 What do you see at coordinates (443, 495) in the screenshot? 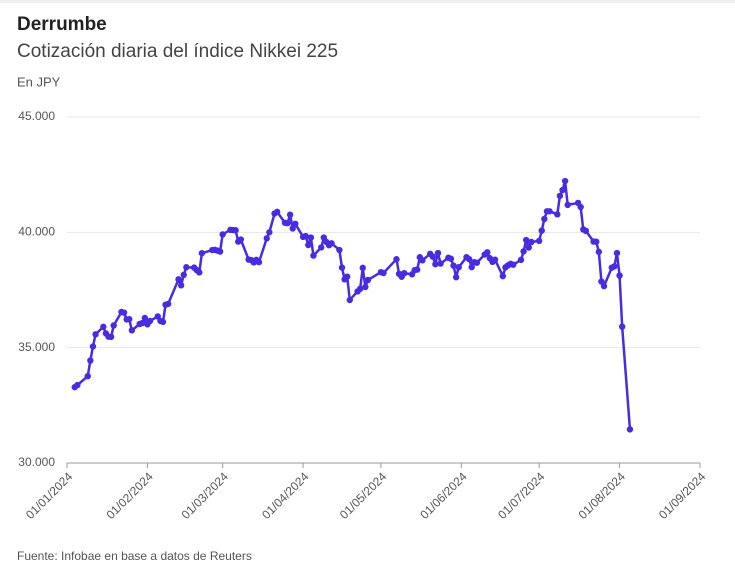
I see `x-tick-label: 01/06/2024` at bounding box center [443, 495].